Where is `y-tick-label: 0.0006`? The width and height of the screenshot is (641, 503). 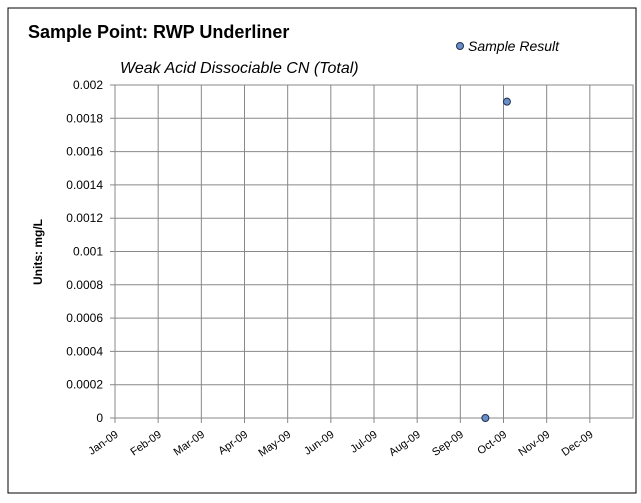
y-tick-label: 0.0006 is located at coordinates (84, 318).